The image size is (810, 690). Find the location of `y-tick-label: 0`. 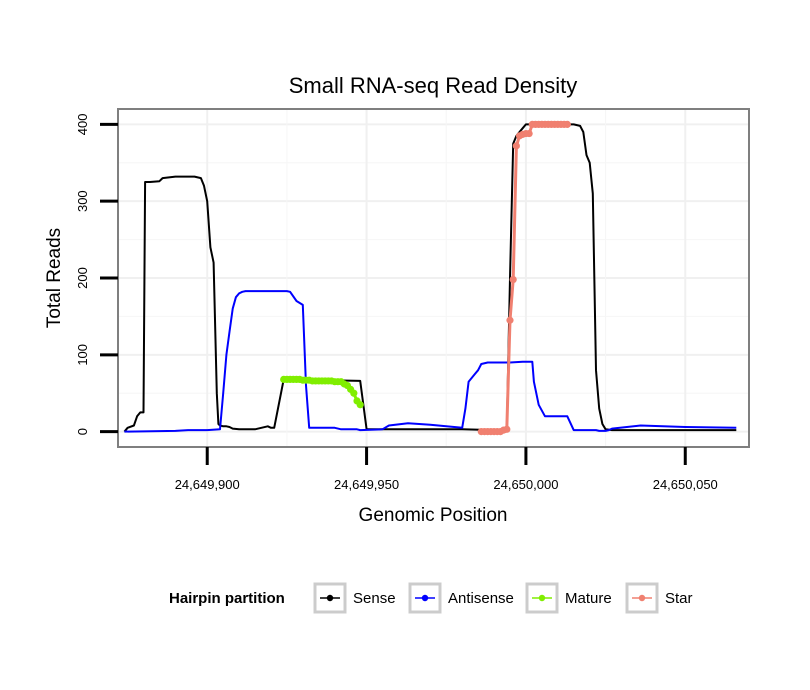

y-tick-label: 0 is located at coordinates (82, 431).